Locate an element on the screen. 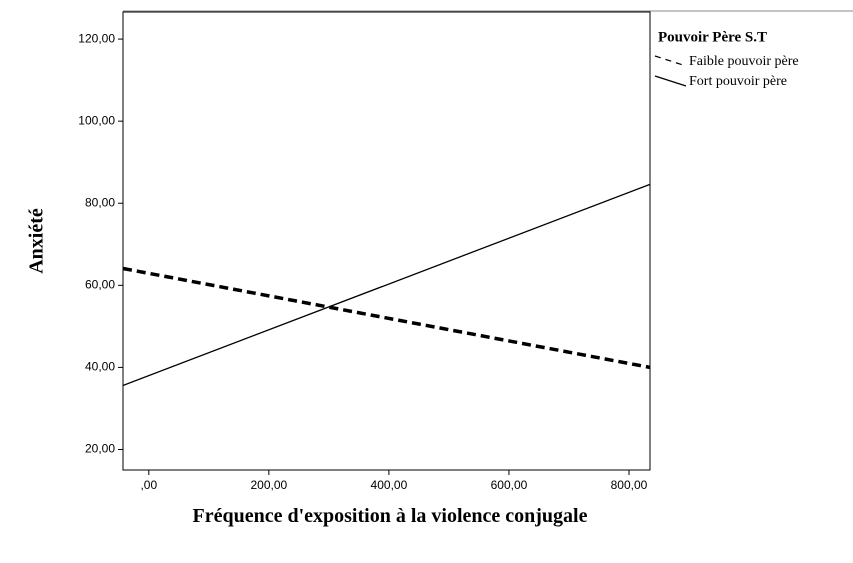  y-tick-label: 60,00 is located at coordinates (100, 284).